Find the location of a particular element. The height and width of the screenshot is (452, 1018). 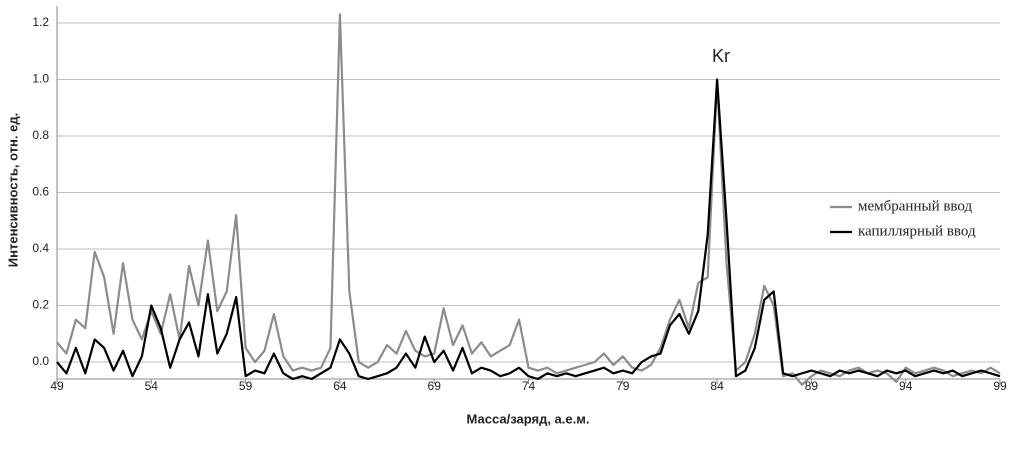

y-axis-label: Интенсивность, отн. ед. is located at coordinates (12, 190).